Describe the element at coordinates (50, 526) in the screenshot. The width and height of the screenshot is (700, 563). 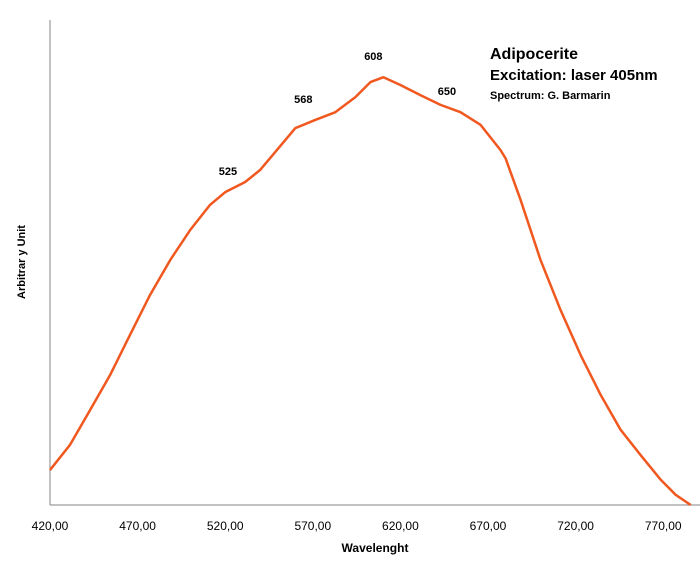
I see `x-tick-label: 420,00` at that location.